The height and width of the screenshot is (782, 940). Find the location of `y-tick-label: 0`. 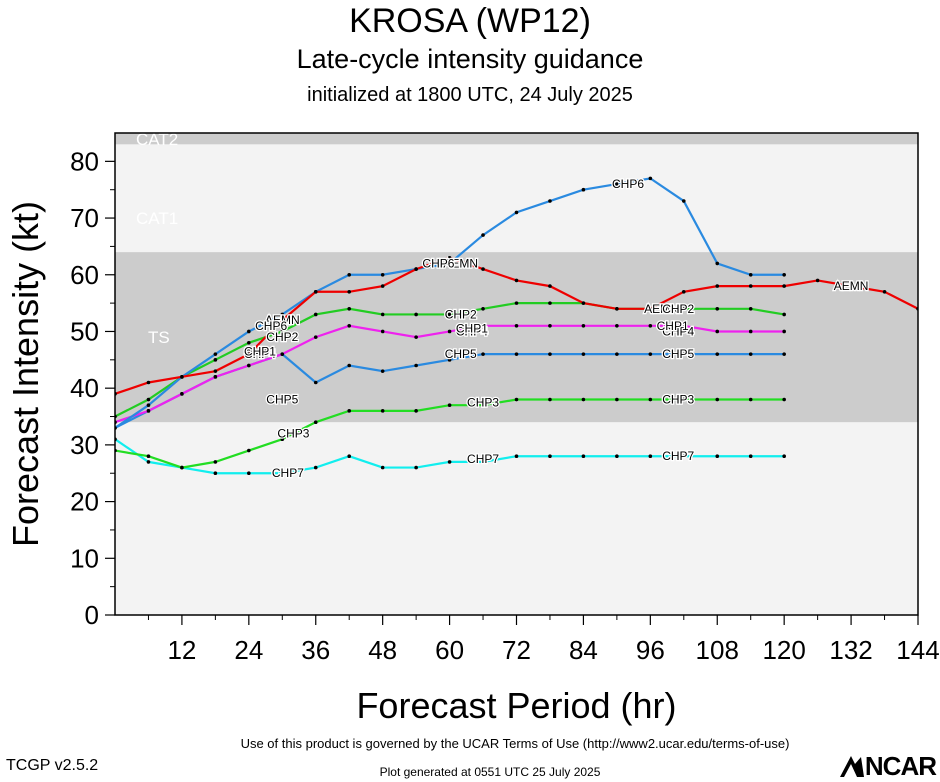

y-tick-label: 0 is located at coordinates (92, 615).